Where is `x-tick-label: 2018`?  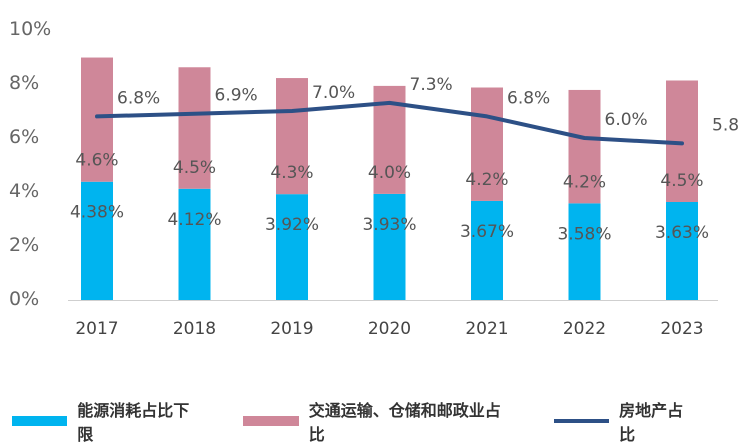
x-tick-label: 2018 is located at coordinates (194, 329).